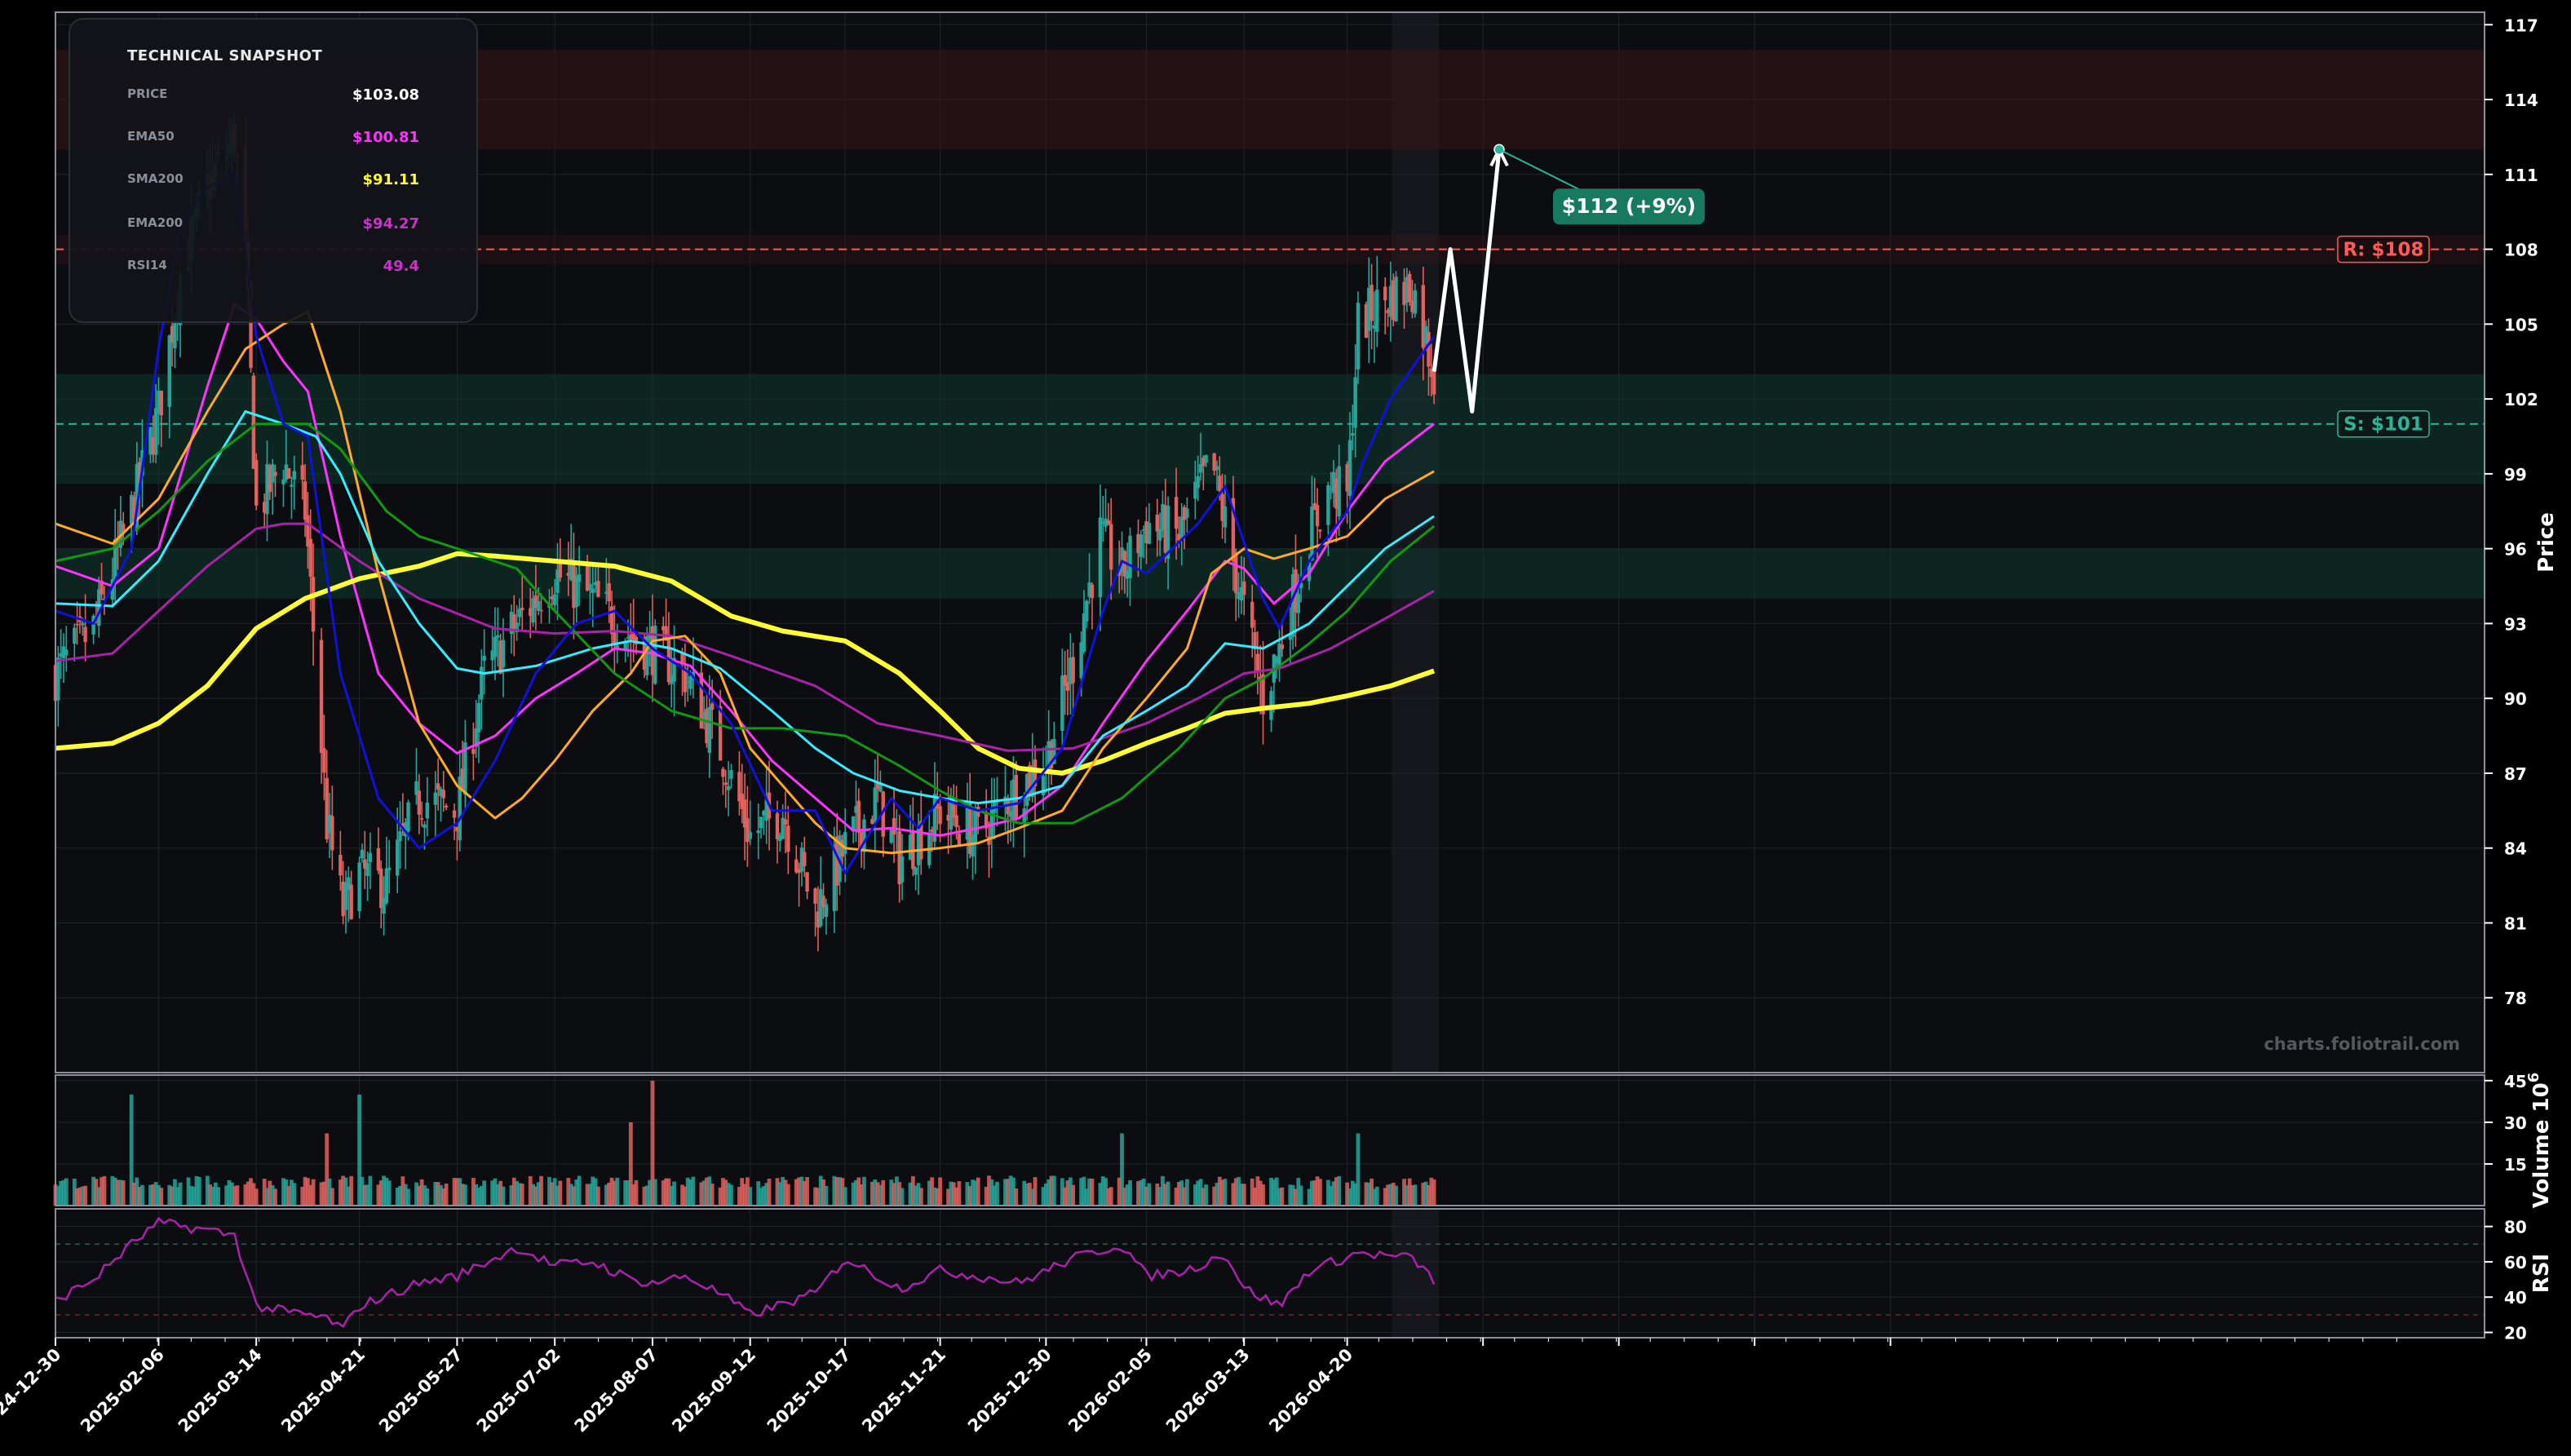 The height and width of the screenshot is (1456, 2571). I want to click on support-label: S: $101, so click(2383, 425).